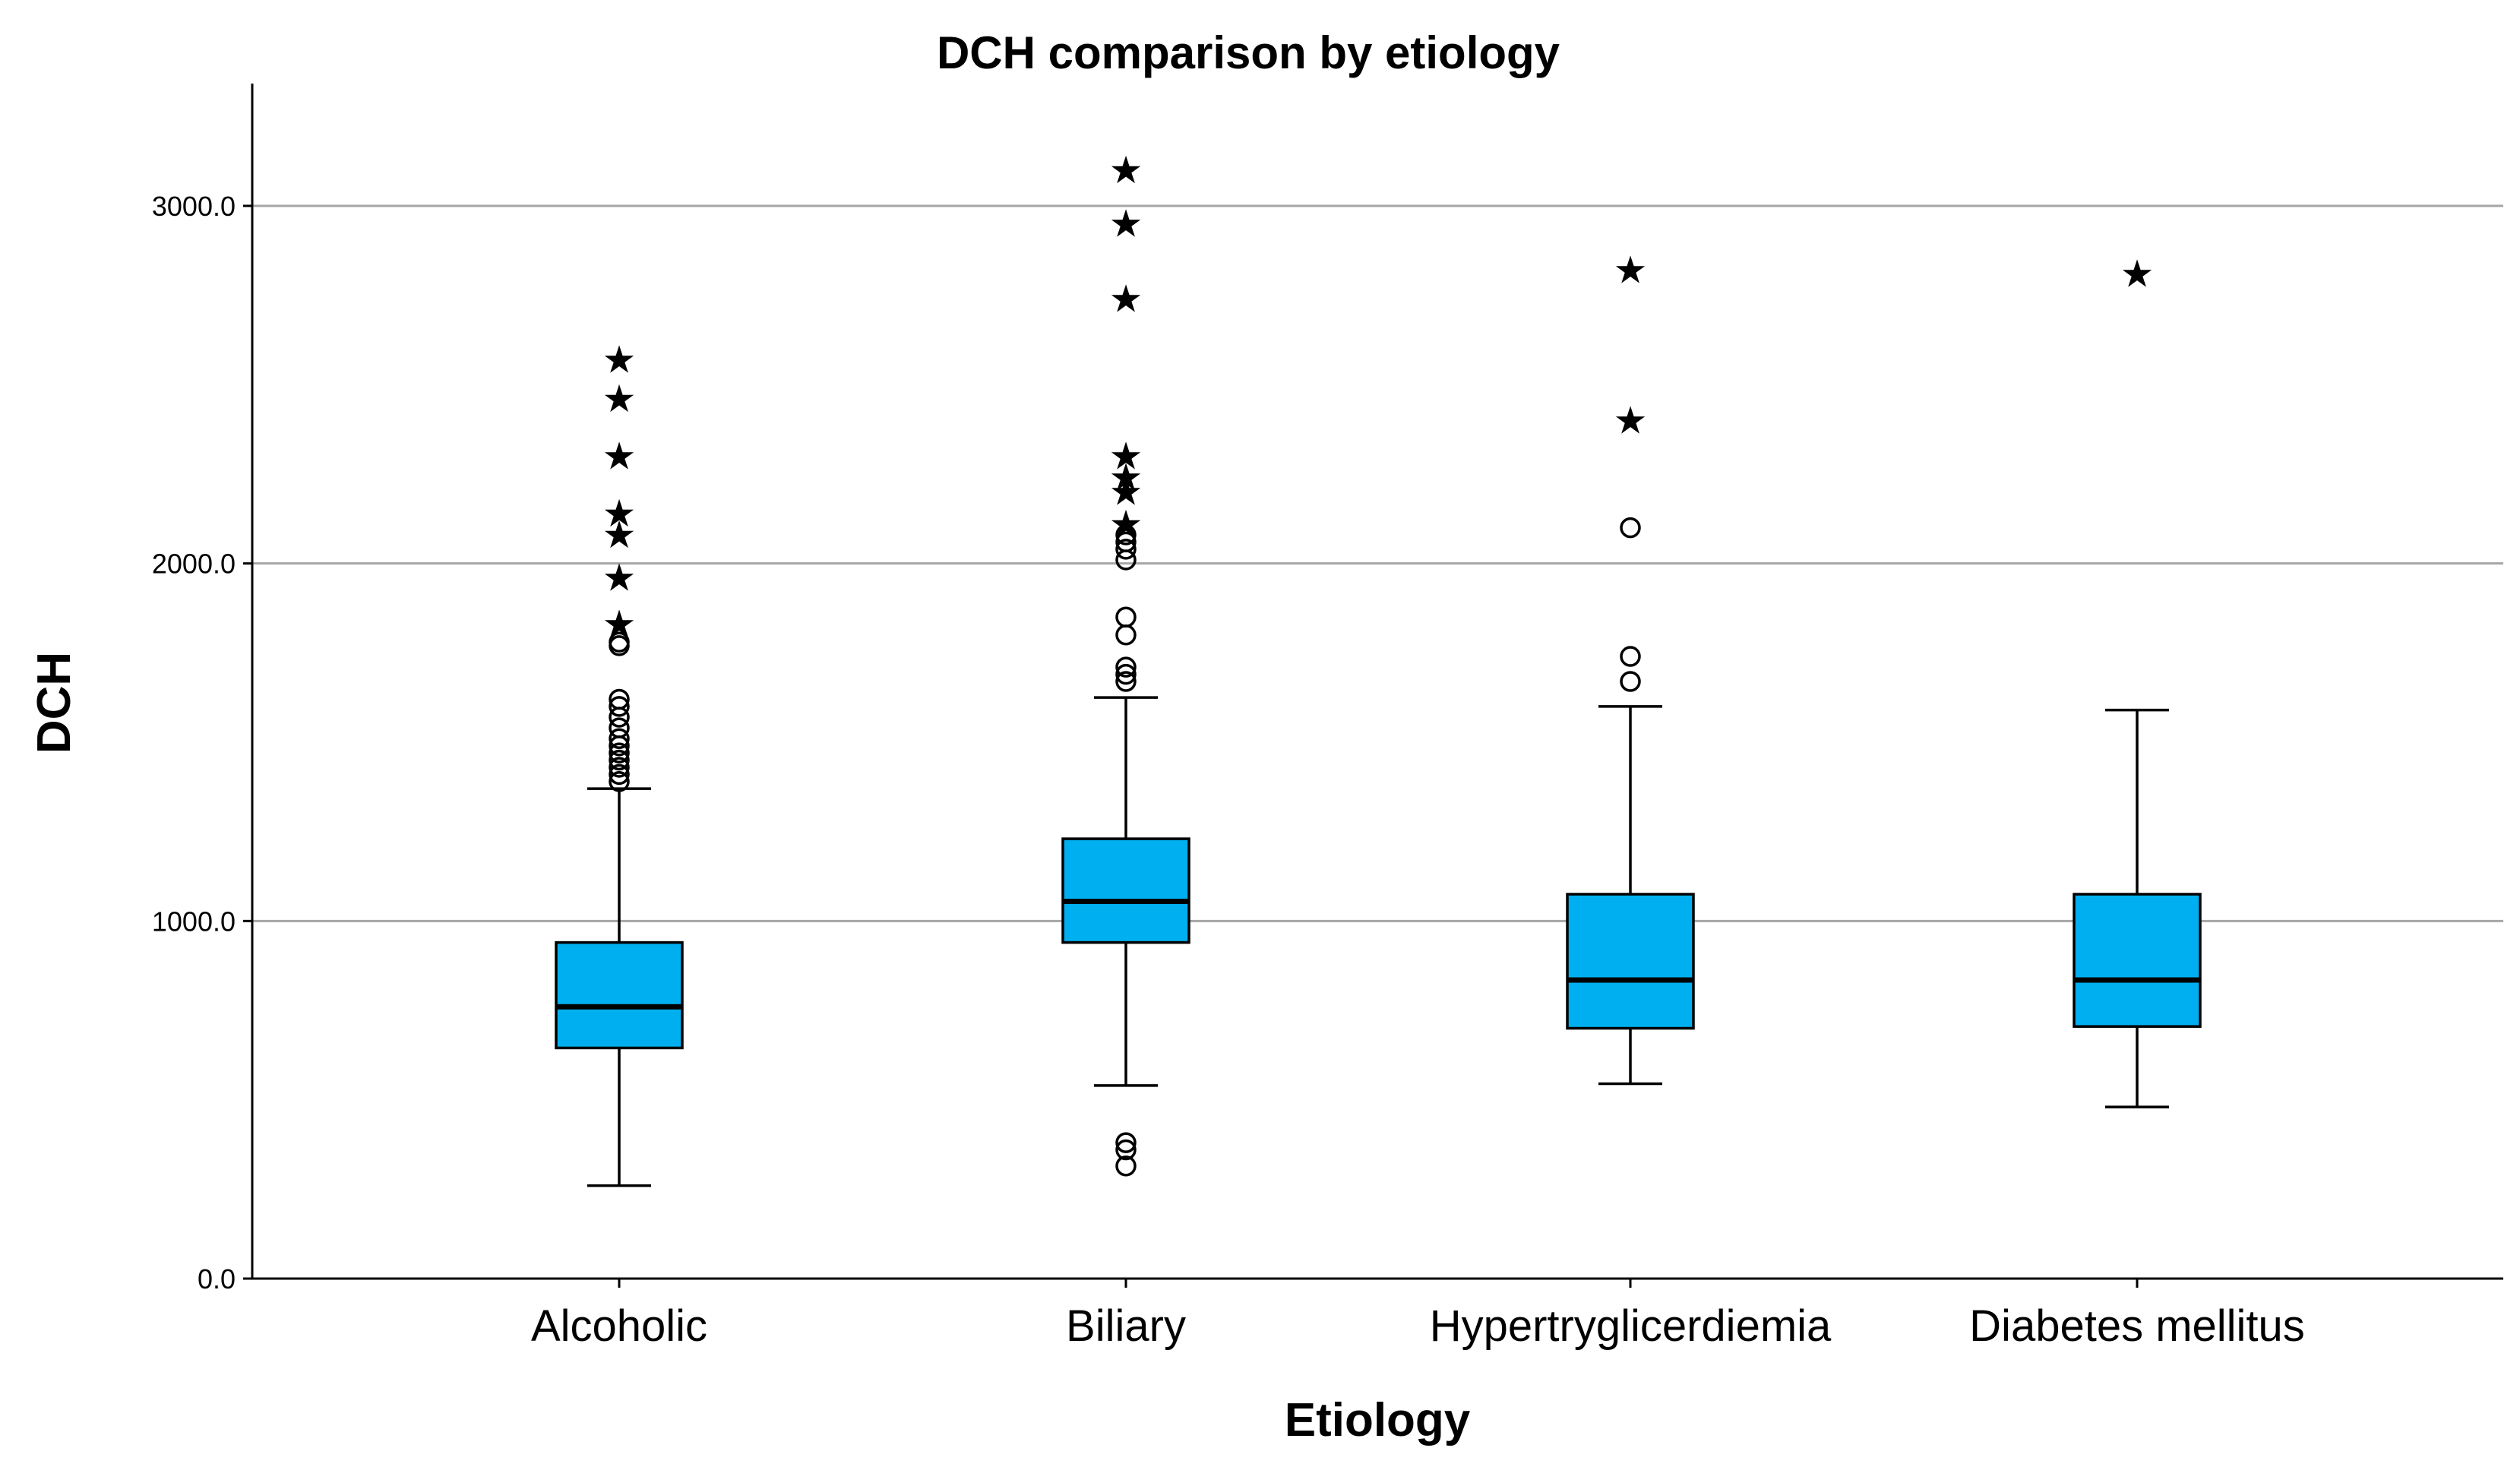  I want to click on box-group-biliary: ★★★★★★★, so click(1125, 662).